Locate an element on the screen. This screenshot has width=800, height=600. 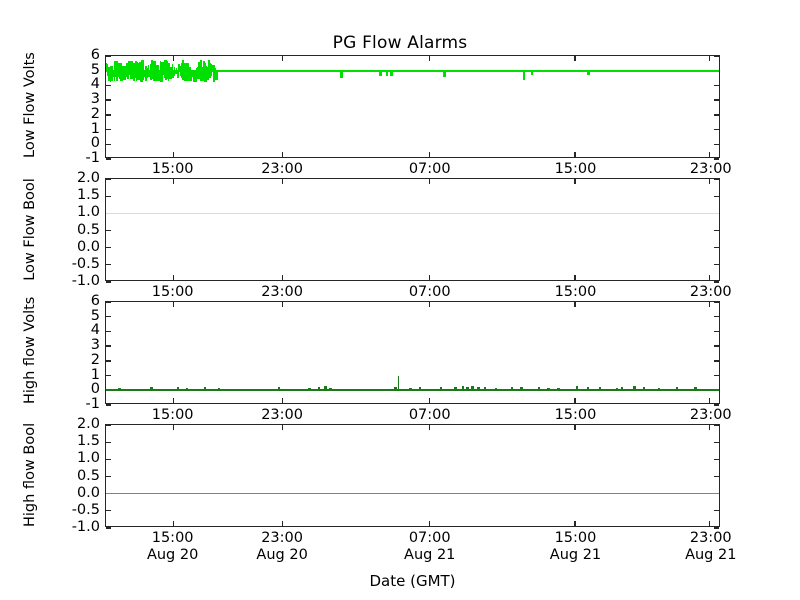
x-tick-time: 07:00 is located at coordinates (429, 415).